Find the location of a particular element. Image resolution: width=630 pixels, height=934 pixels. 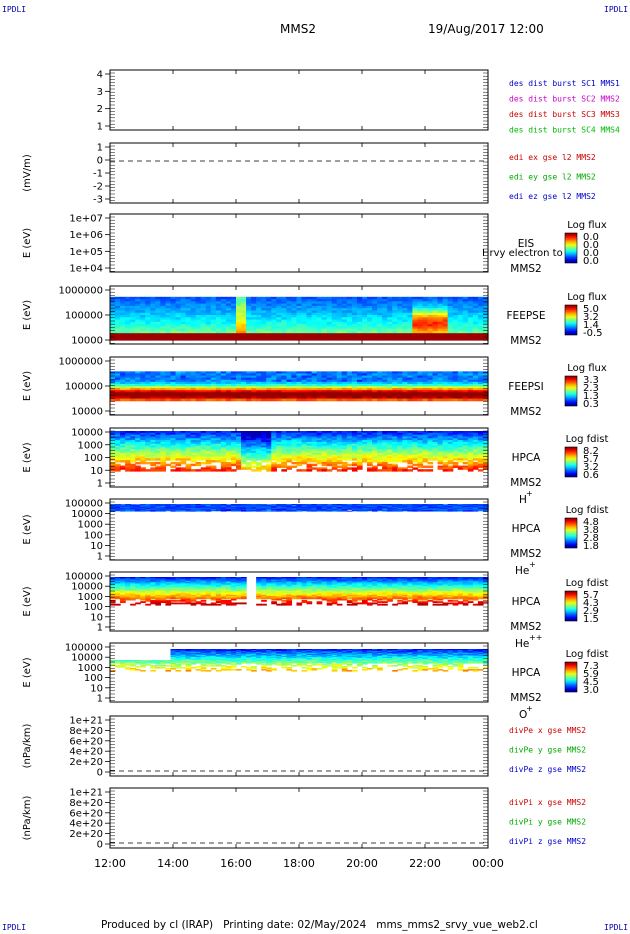

panel-divpe-frame is located at coordinates (299, 746).